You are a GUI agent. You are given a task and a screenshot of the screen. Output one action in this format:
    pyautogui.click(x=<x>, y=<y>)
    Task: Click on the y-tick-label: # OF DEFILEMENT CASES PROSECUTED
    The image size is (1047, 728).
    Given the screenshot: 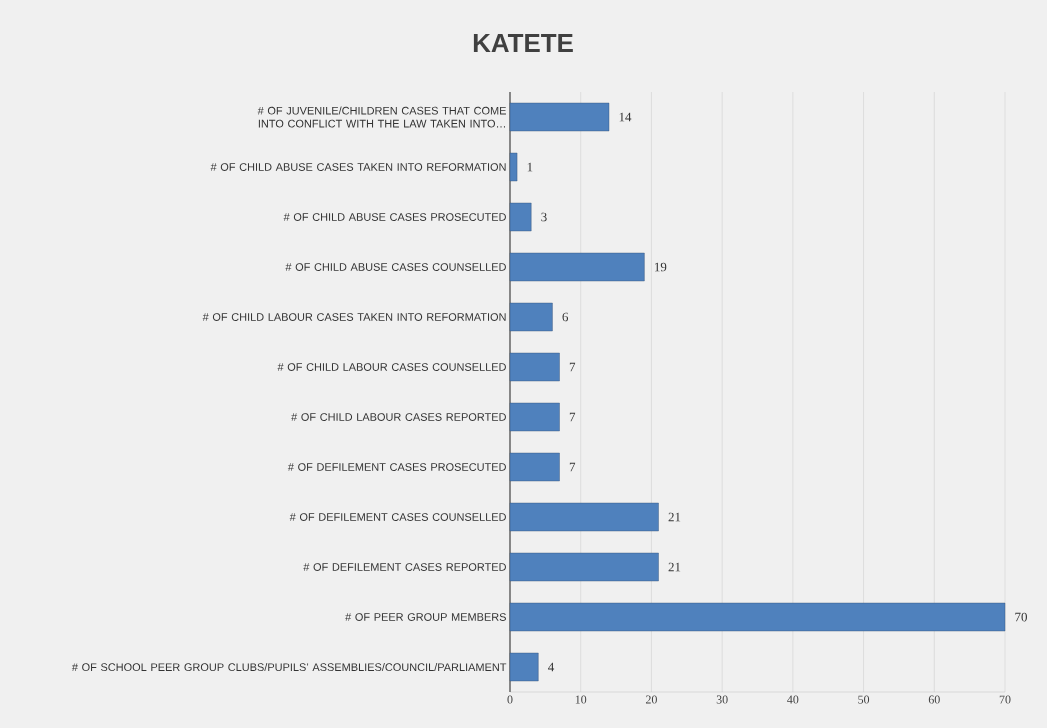 What is the action you would take?
    pyautogui.click(x=396, y=467)
    